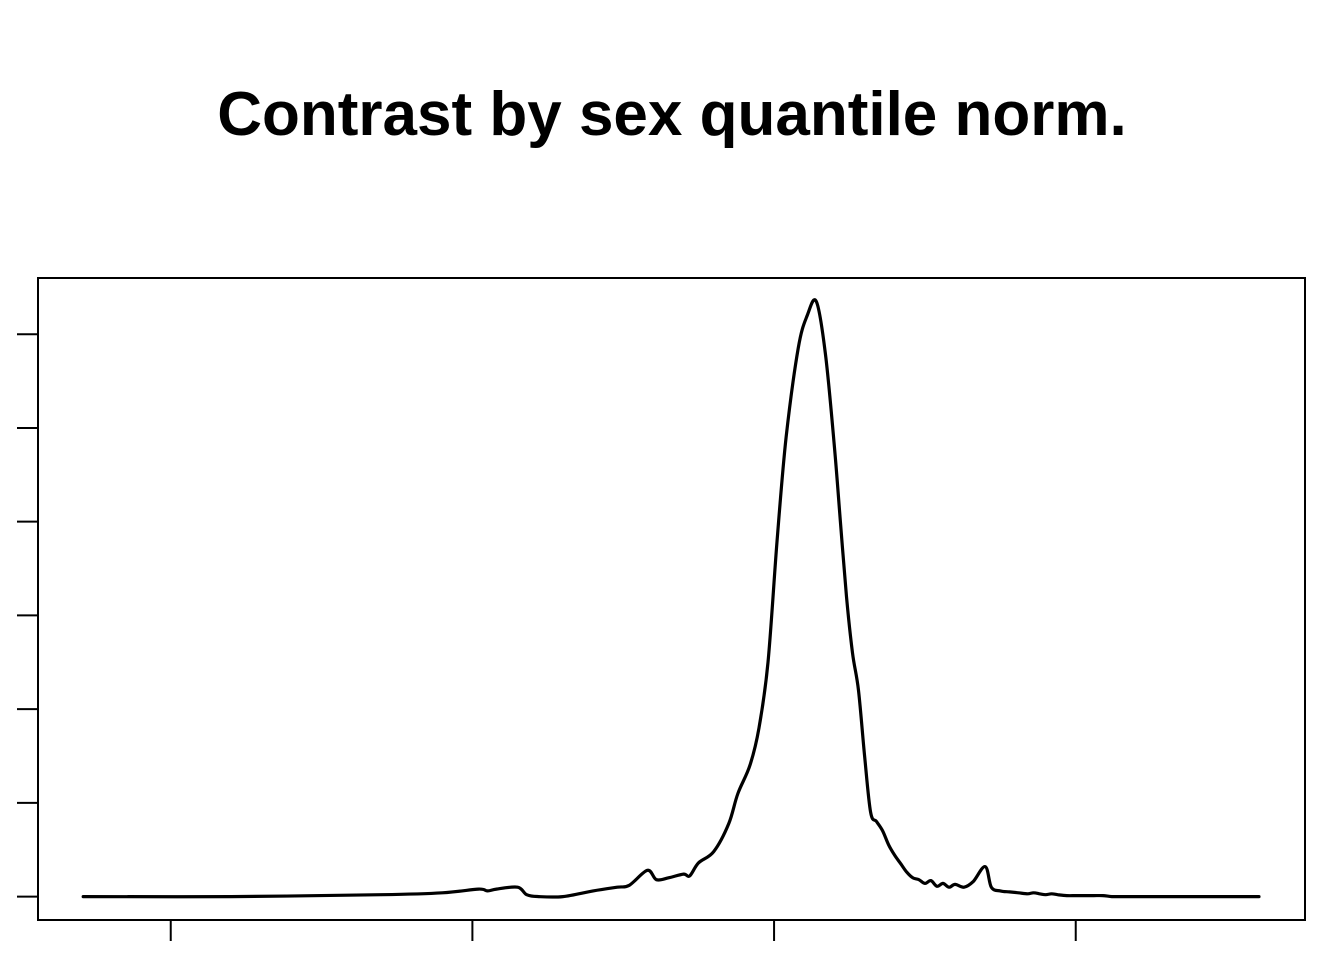 Image resolution: width=1344 pixels, height=960 pixels. I want to click on x-axis, so click(623, 930).